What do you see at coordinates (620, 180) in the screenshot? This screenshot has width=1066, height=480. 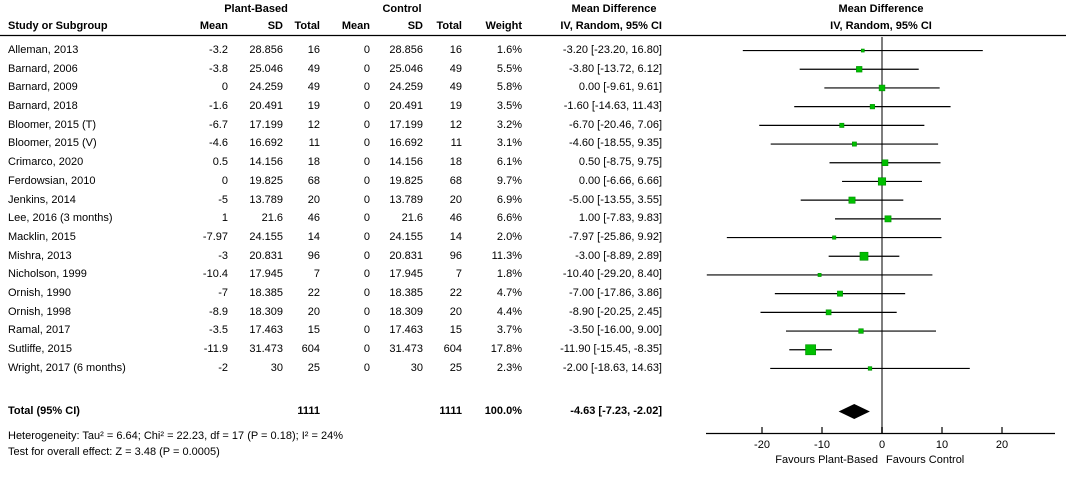 I see `md-ci-text: 0.00 [-6.66, 6.66]` at bounding box center [620, 180].